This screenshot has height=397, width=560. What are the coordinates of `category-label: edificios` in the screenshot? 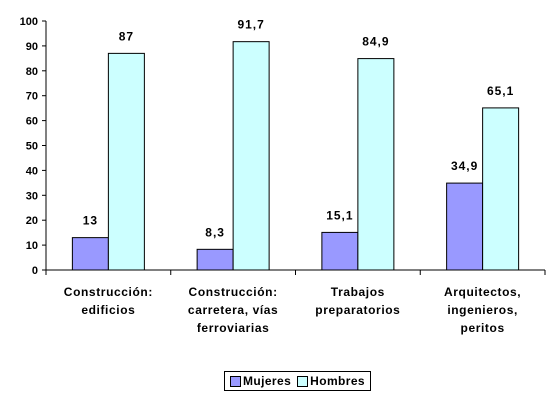 It's located at (108, 310).